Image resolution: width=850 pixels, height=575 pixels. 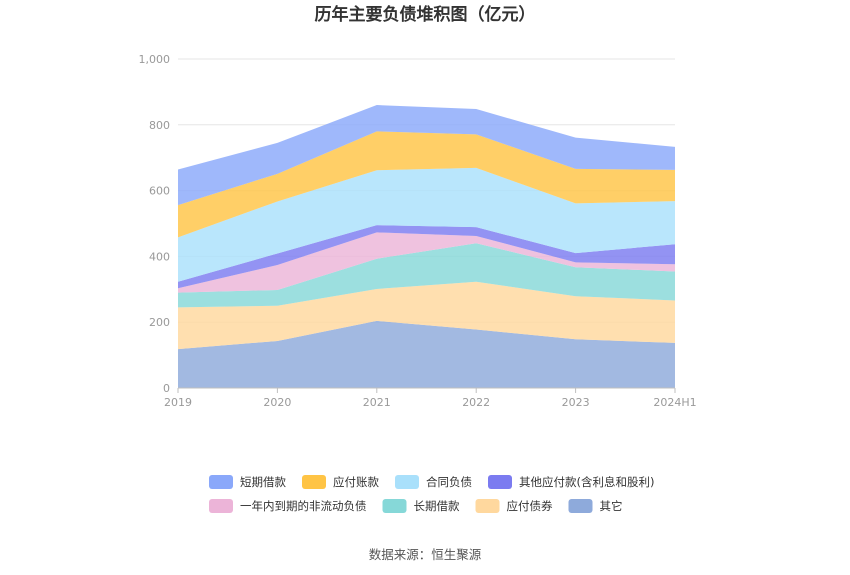 What do you see at coordinates (426, 155) in the screenshot?
I see `area-短期借款` at bounding box center [426, 155].